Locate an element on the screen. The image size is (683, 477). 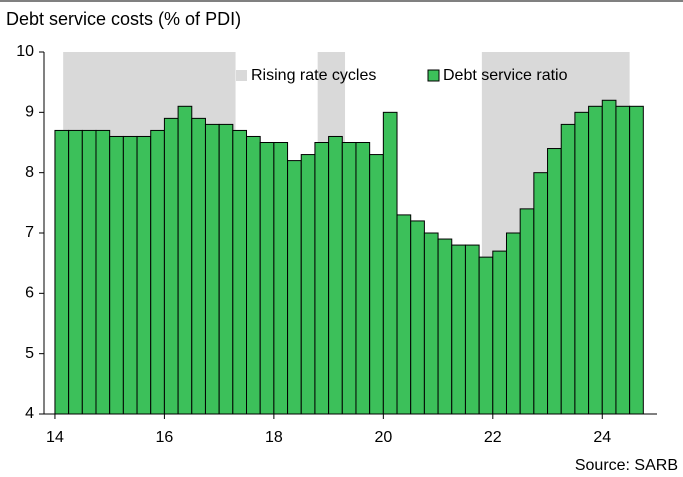
chart-title: Debt service costs (% of PDI) is located at coordinates (123, 19).